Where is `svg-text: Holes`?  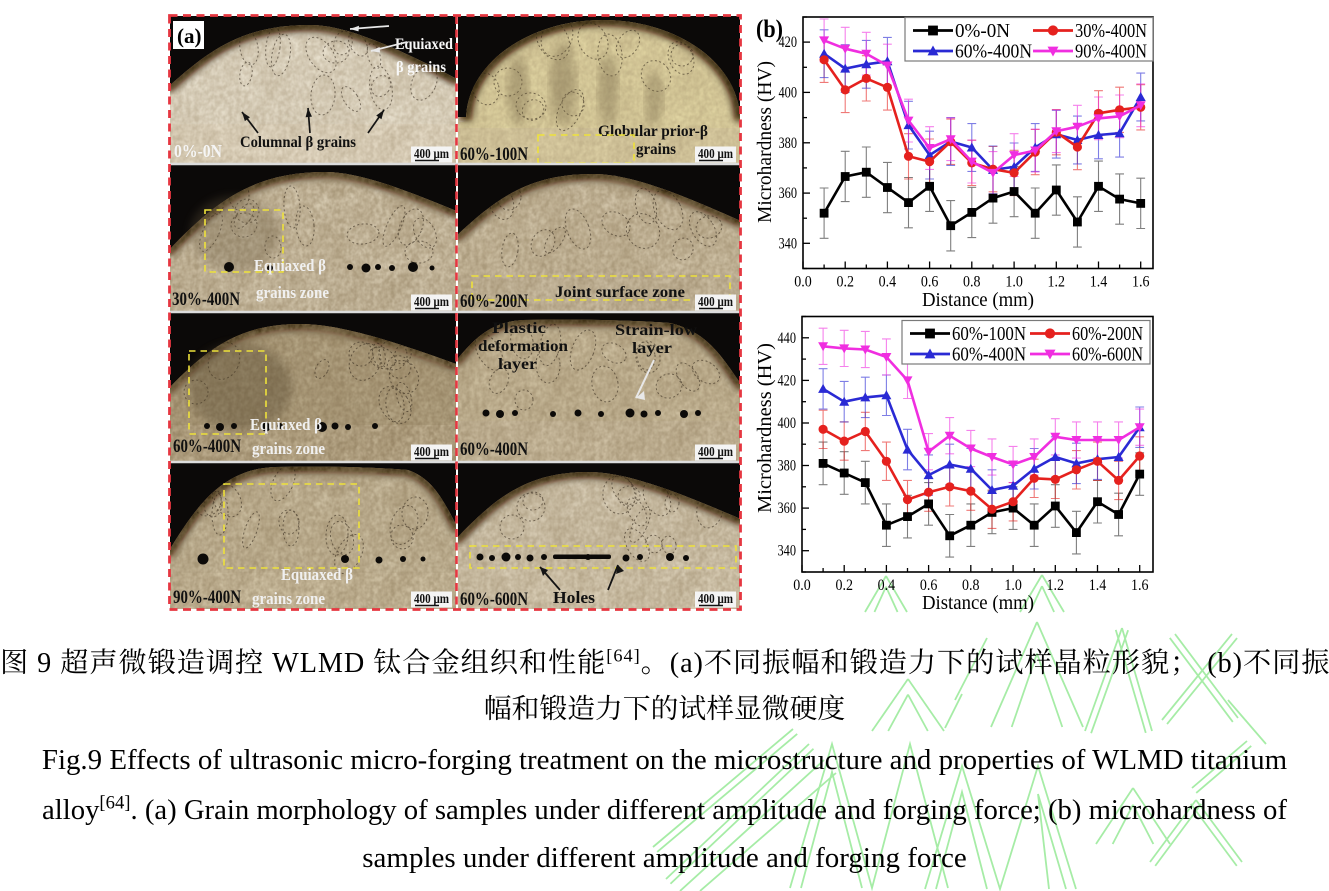 svg-text: Holes is located at coordinates (574, 597).